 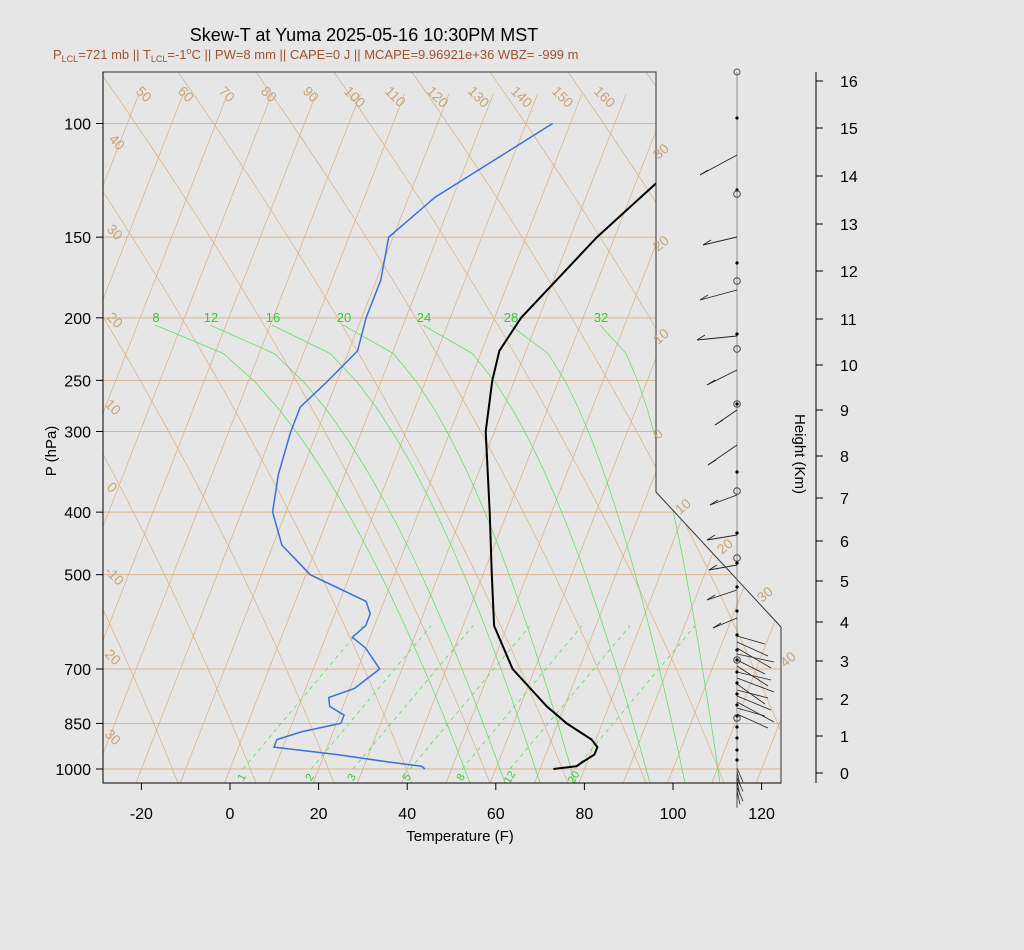 What do you see at coordinates (113, 407) in the screenshot?
I see `isotherm-label: 10` at bounding box center [113, 407].